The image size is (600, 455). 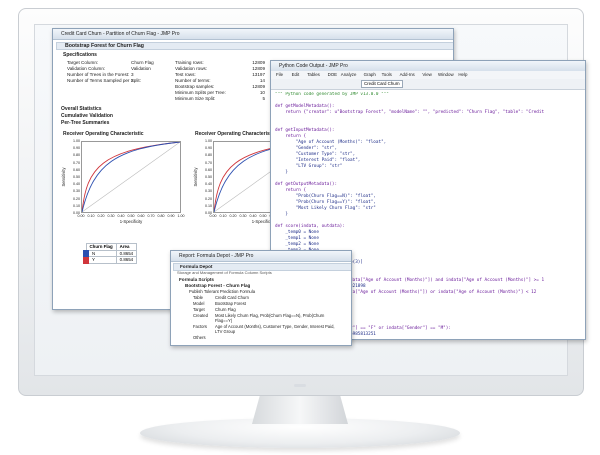 What do you see at coordinates (111, 216) in the screenshot?
I see `x-tick-label: 0.30` at bounding box center [111, 216].